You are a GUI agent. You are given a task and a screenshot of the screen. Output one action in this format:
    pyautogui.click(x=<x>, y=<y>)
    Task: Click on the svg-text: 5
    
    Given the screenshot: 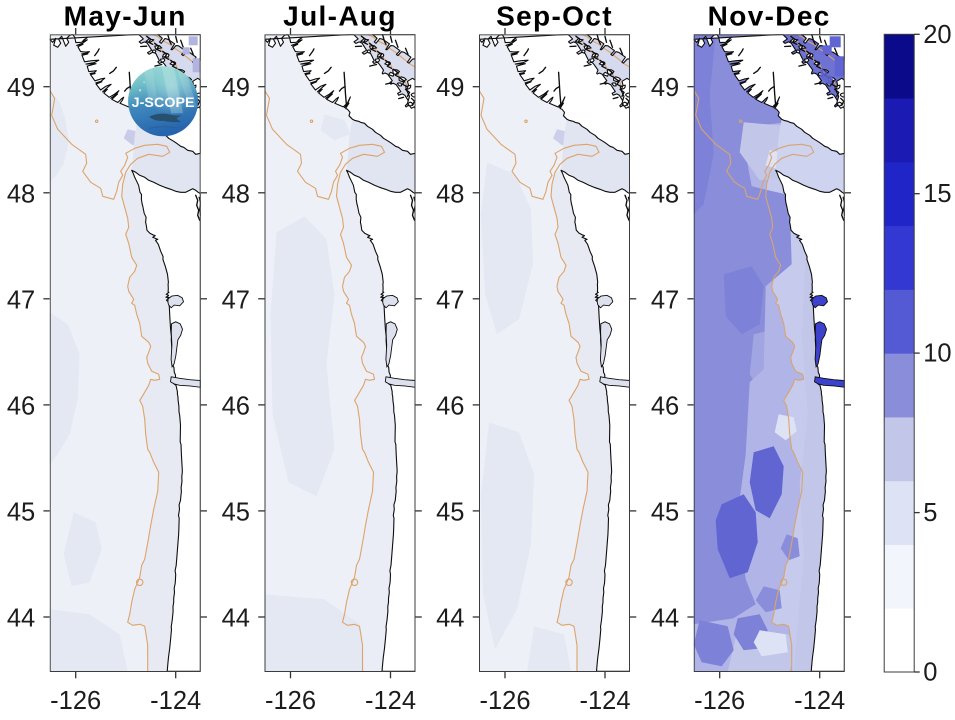 What is the action you would take?
    pyautogui.click(x=930, y=513)
    